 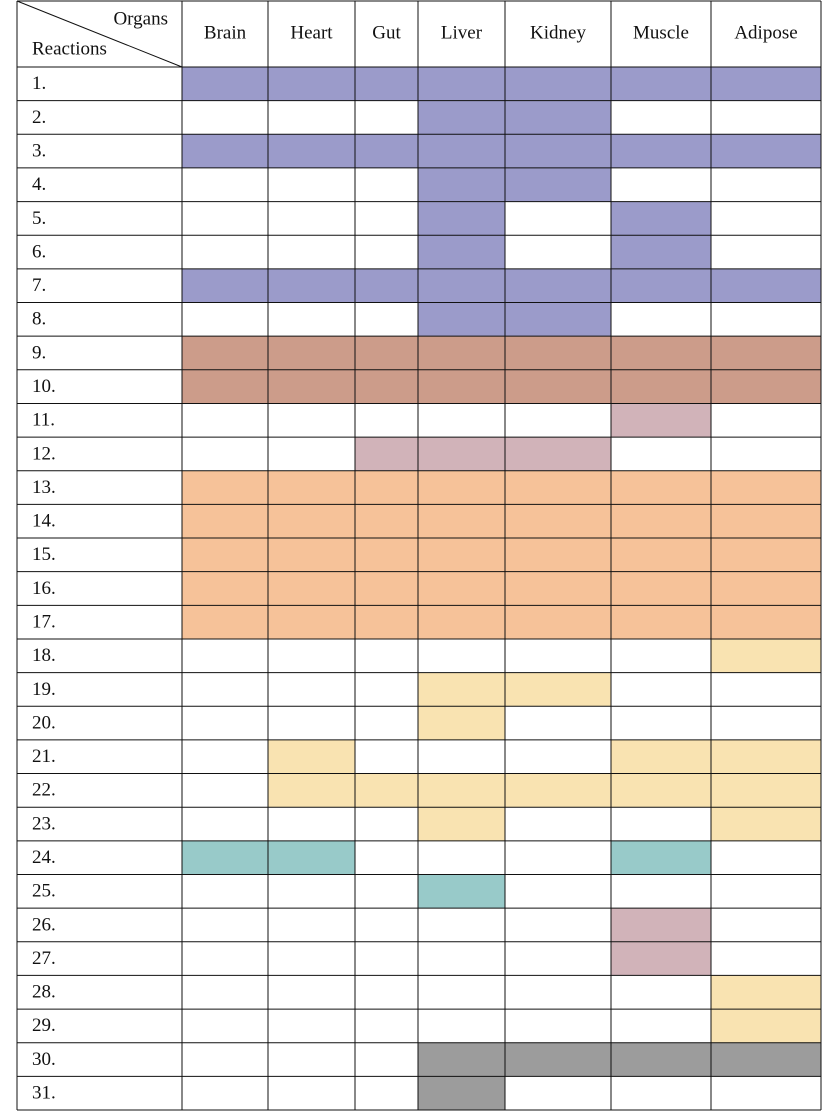 I want to click on row-label: 6., so click(x=39, y=251).